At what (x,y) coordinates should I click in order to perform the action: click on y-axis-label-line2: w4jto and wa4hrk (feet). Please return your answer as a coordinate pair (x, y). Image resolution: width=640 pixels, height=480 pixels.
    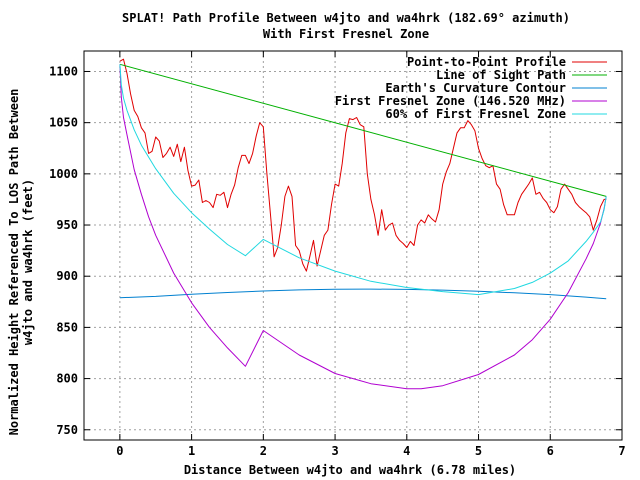
    Looking at the image, I should click on (28, 262).